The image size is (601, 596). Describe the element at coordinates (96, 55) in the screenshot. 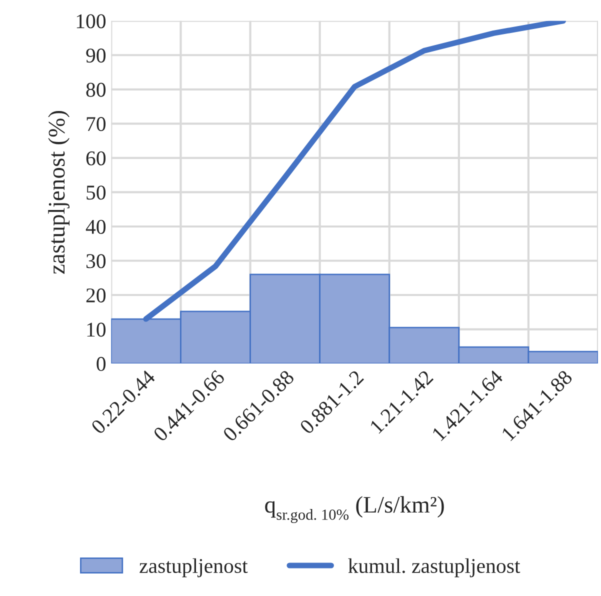

I see `y-tick-label: 90` at that location.